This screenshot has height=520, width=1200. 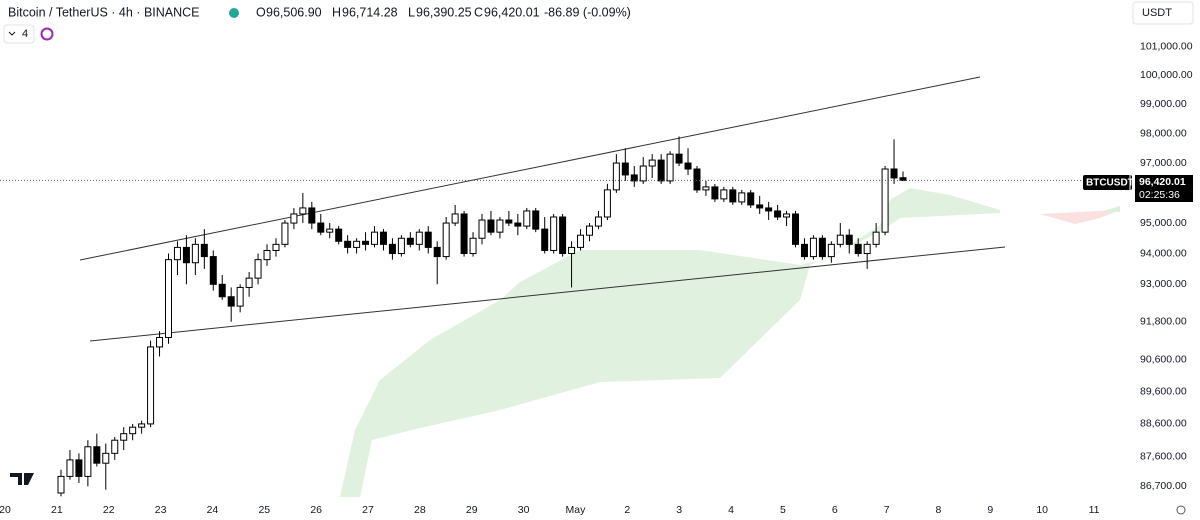 I want to click on close-value: 96,420.01, so click(x=512, y=12).